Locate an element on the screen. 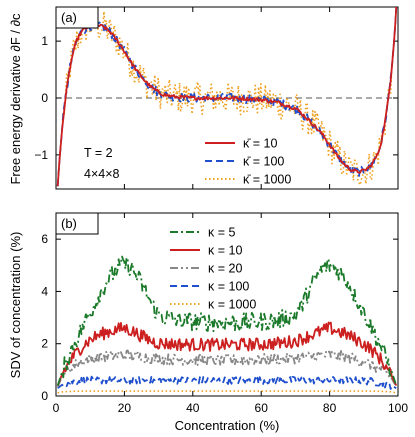 The image size is (415, 437). panel-a-tag-box is located at coordinates (77, 17).